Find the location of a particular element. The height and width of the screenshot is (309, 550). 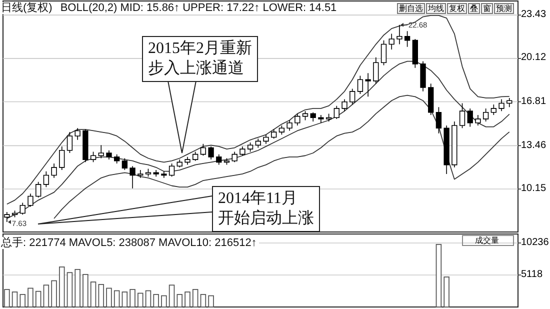

annotation: 窗 is located at coordinates (487, 8).